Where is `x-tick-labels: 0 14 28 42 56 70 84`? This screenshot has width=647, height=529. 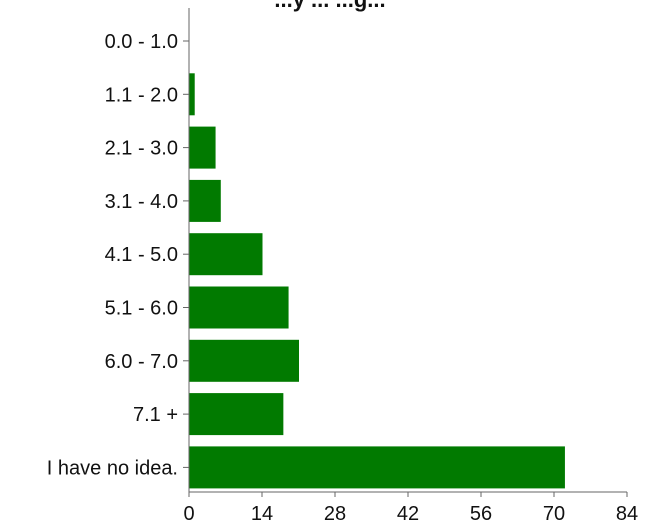
x-tick-labels: 0 14 28 42 56 70 84 is located at coordinates (410, 514).